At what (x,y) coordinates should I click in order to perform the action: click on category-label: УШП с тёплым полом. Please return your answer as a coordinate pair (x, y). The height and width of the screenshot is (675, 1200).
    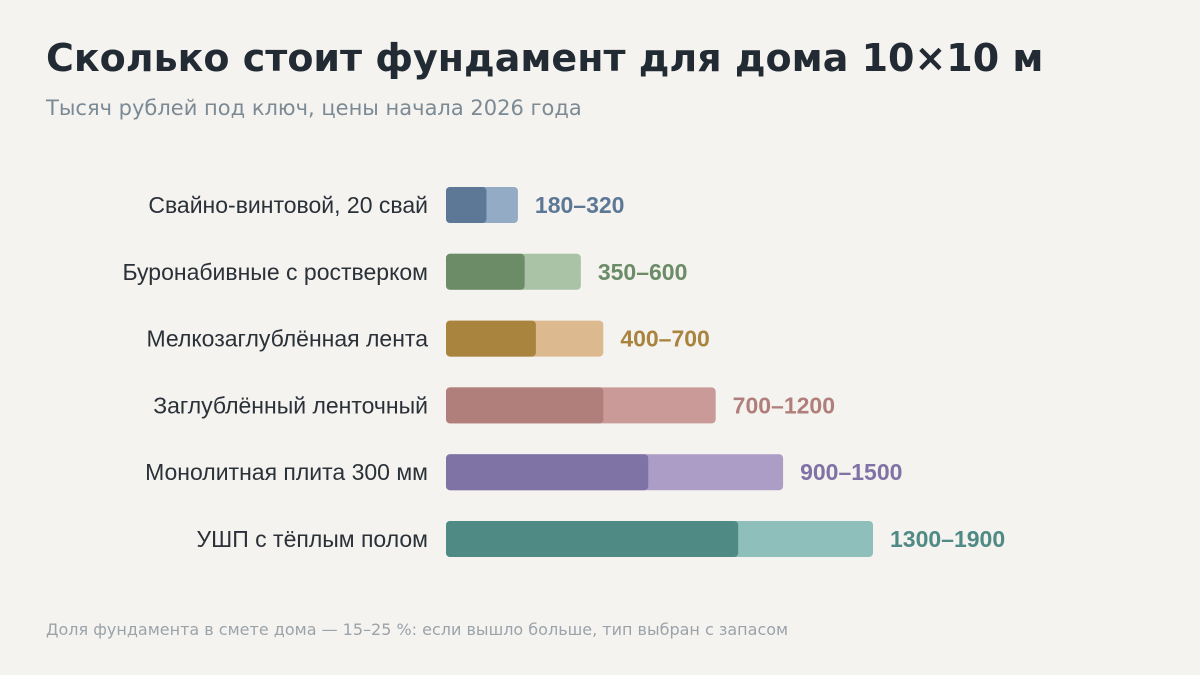
    Looking at the image, I should click on (312, 539).